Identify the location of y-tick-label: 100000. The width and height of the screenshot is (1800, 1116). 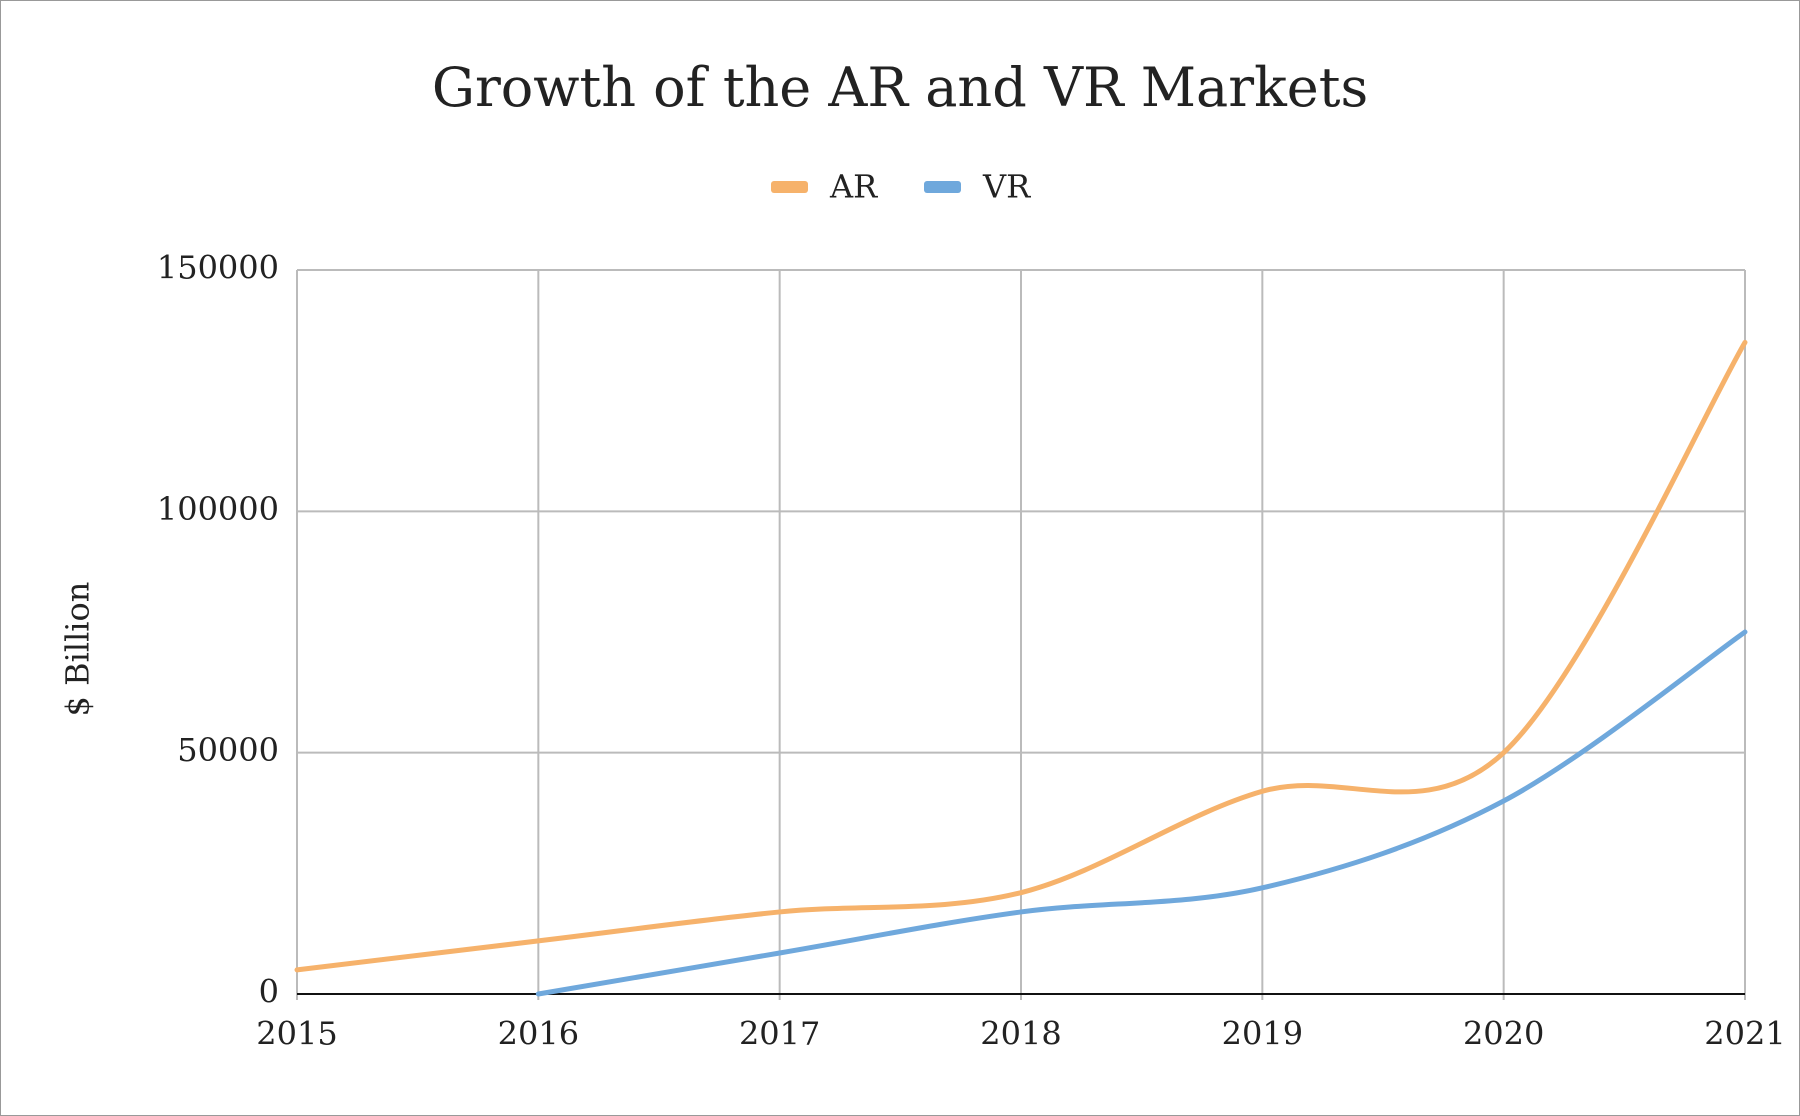
(218, 509).